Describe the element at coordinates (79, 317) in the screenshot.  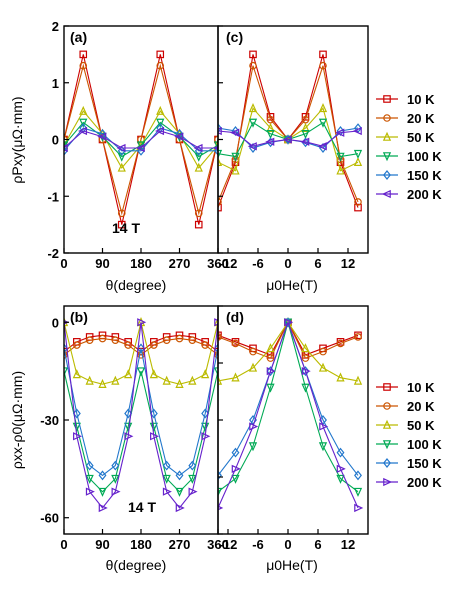
I see `panel-label-b: (b)` at that location.